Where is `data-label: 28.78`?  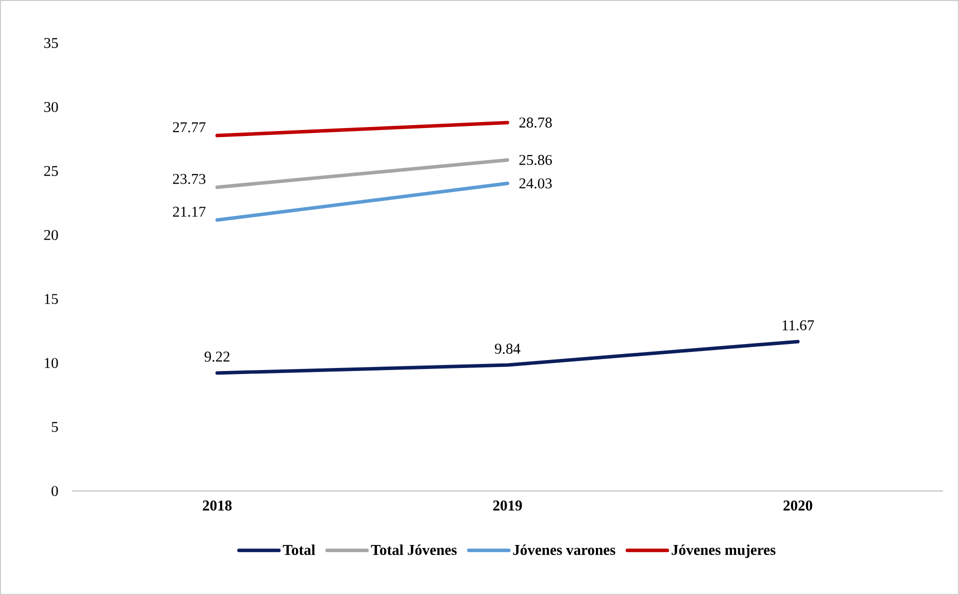 data-label: 28.78 is located at coordinates (535, 123).